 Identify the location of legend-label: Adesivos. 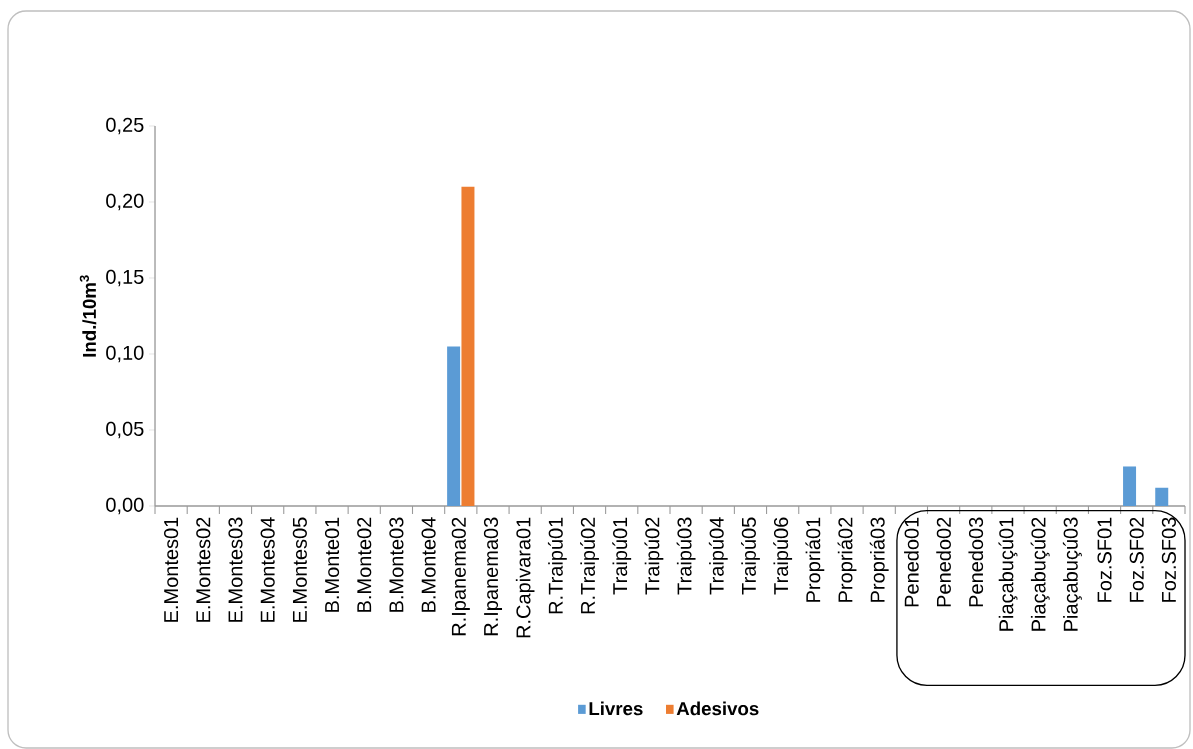
(717, 708).